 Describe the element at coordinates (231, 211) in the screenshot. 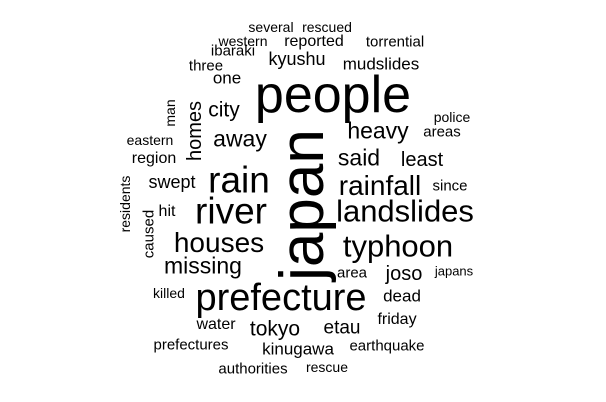

I see `word-river: river` at that location.